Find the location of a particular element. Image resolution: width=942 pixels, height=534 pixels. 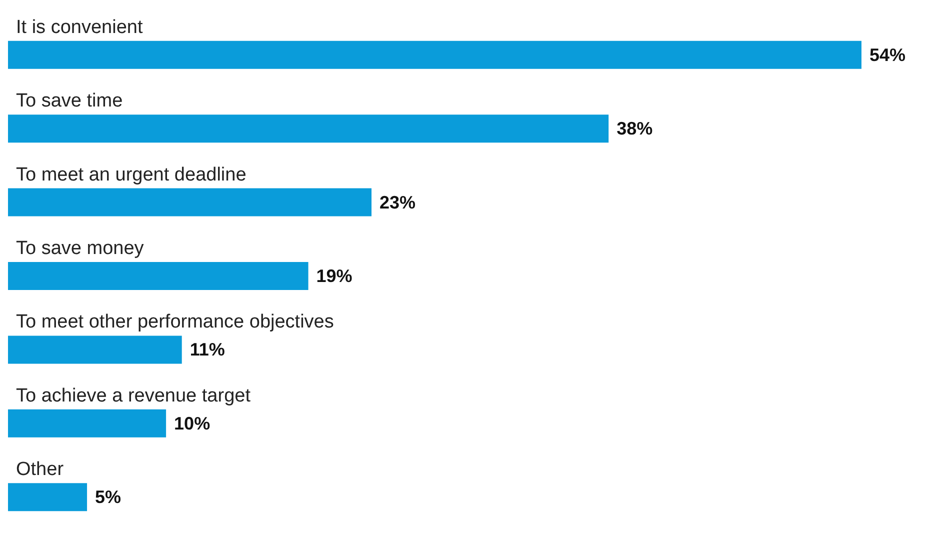

y-tick-label: To meet other performance objectives is located at coordinates (175, 322).